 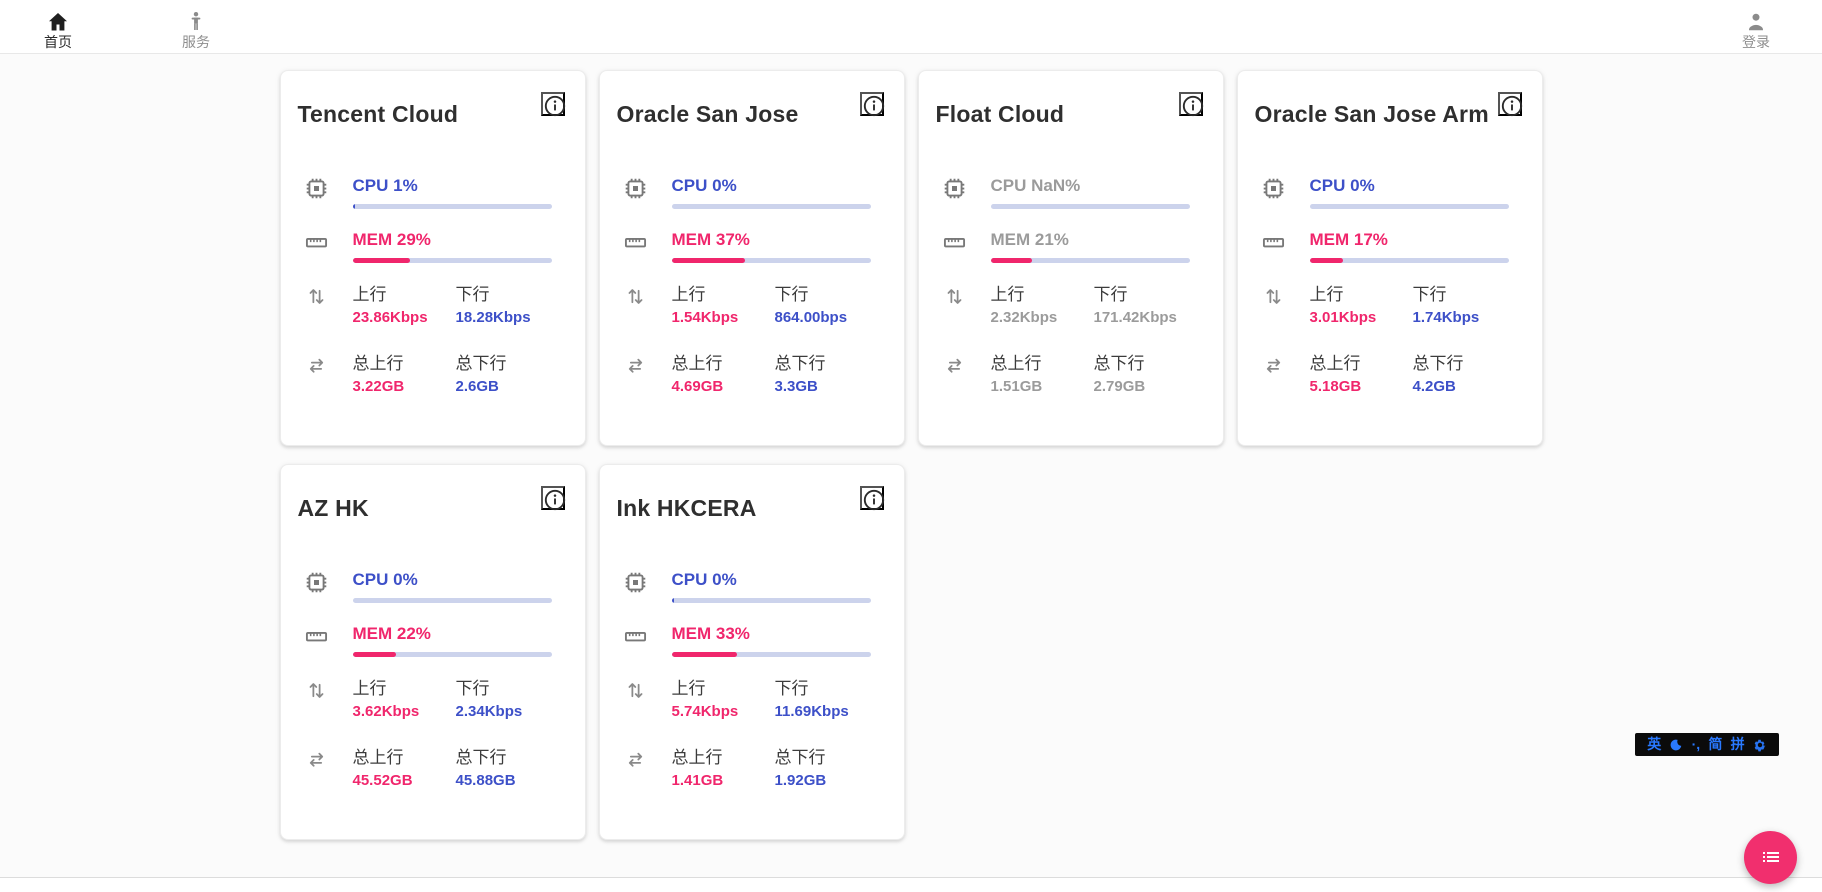 I want to click on server-name: Oracle San Jose Arm, so click(x=1371, y=114).